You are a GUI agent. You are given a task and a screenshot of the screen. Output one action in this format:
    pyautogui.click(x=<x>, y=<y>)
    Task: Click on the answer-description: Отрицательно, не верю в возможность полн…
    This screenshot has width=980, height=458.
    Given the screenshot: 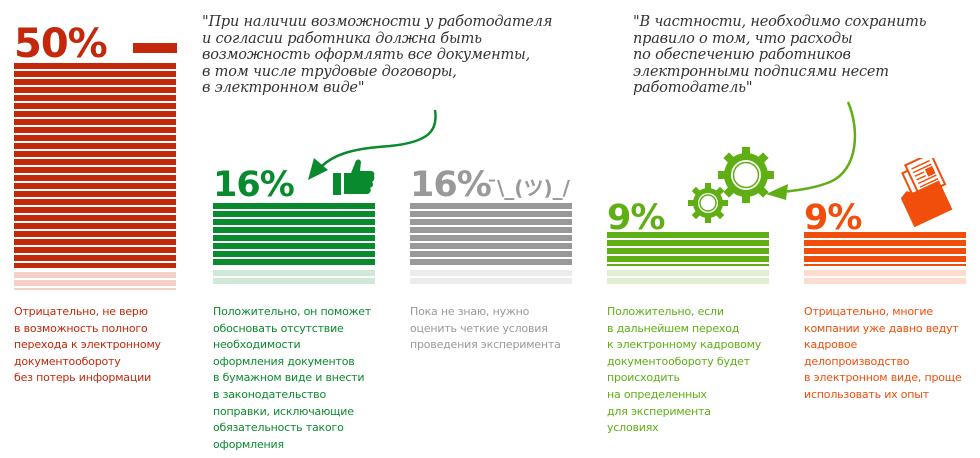 What is the action you would take?
    pyautogui.click(x=87, y=345)
    